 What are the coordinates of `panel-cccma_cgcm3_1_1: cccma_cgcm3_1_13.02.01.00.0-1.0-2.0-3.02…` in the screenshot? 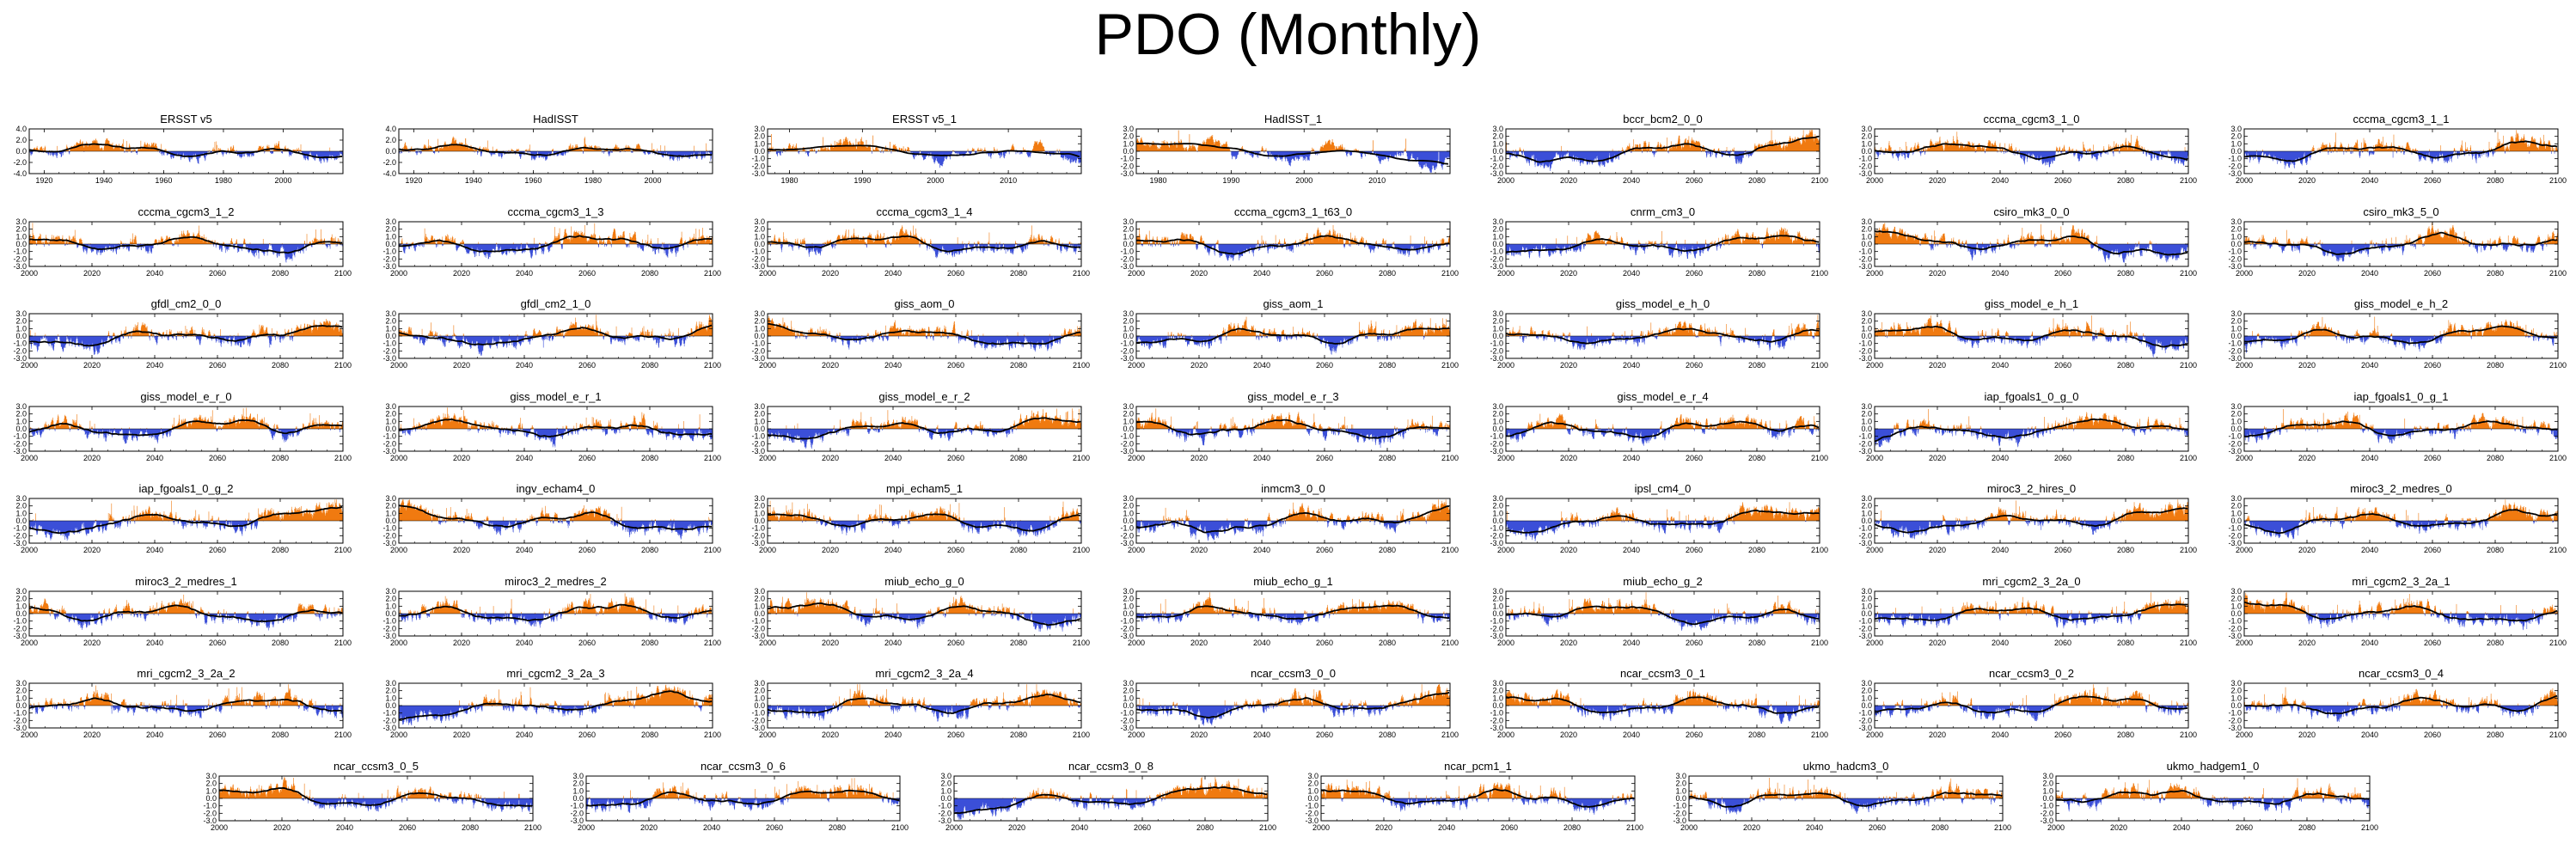 It's located at (2397, 149).